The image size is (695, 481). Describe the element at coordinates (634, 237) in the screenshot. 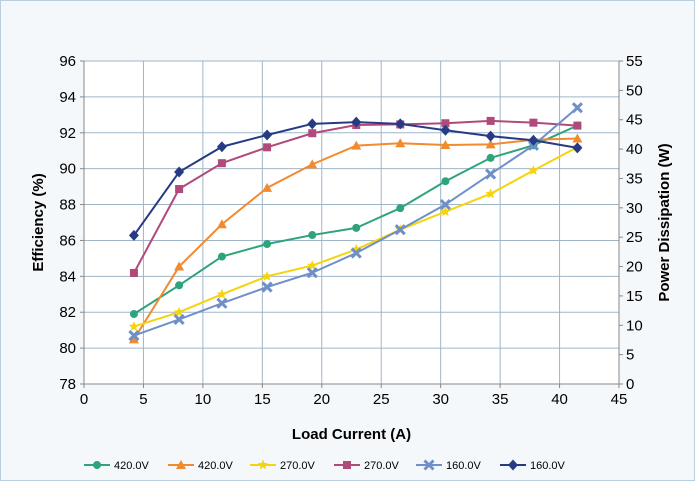

I see `y2-tick-label: 25` at that location.